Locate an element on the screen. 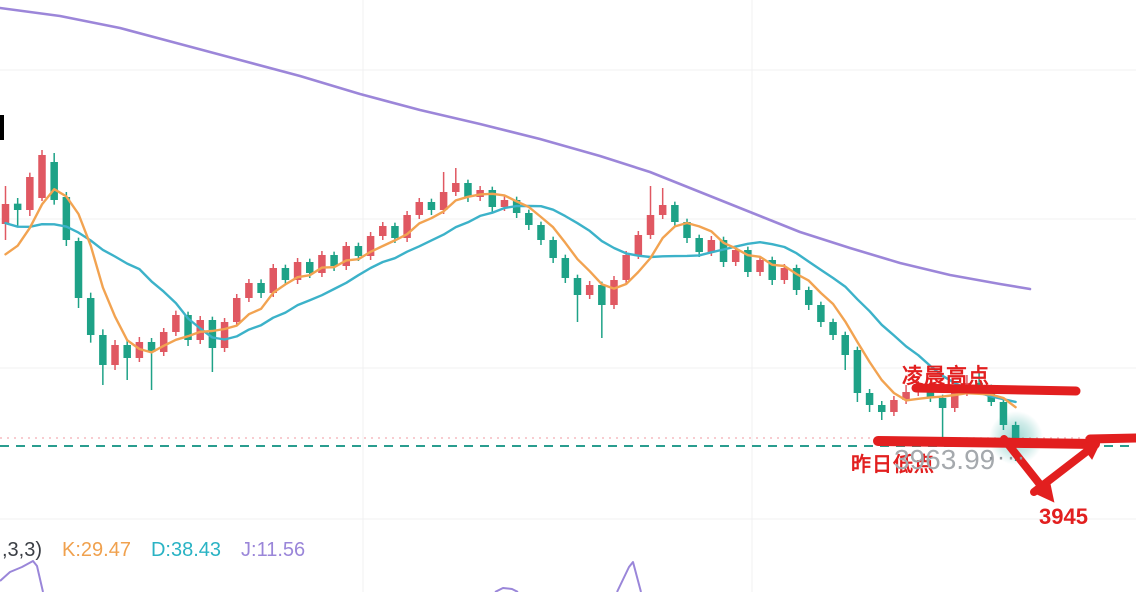 This screenshot has width=1136, height=592. price-dots: ···· is located at coordinates (1007, 457).